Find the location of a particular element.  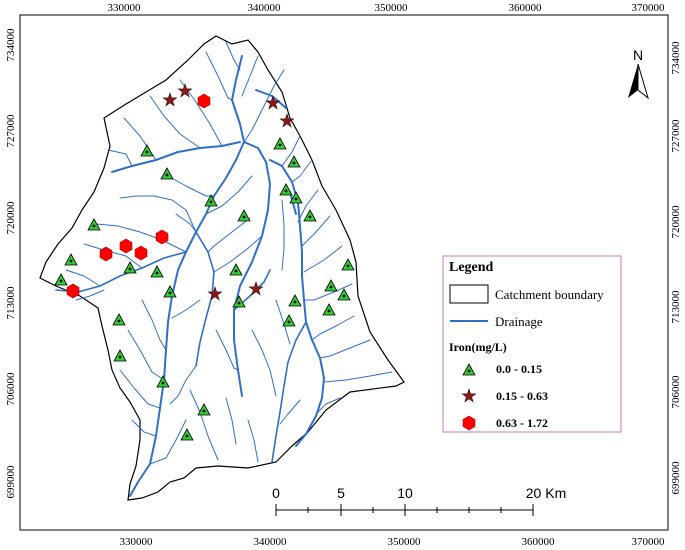

scale-label-0: 0 is located at coordinates (276, 493).